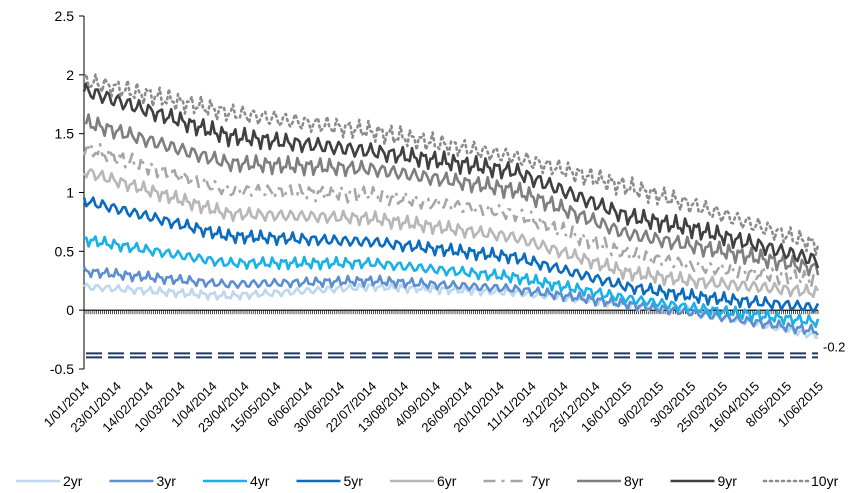 This screenshot has height=493, width=865. What do you see at coordinates (65, 16) in the screenshot?
I see `y-tick-label: 2.5` at bounding box center [65, 16].